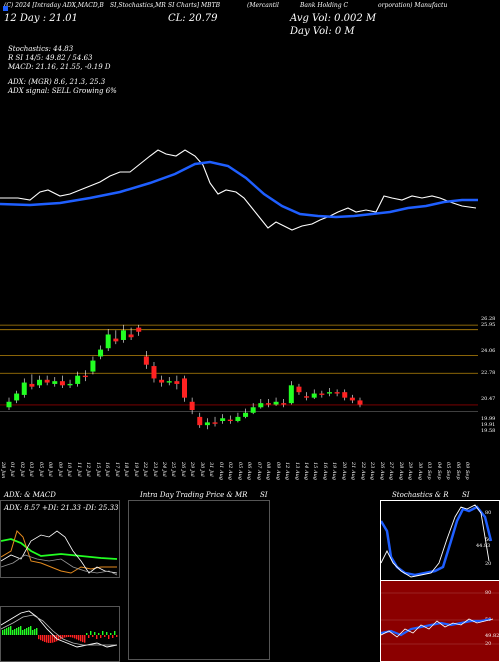 Image resolution: width=500 pixels, height=662 pixels. Describe the element at coordinates (306, 471) in the screenshot. I see `date-tick: 14 Aug` at that location.